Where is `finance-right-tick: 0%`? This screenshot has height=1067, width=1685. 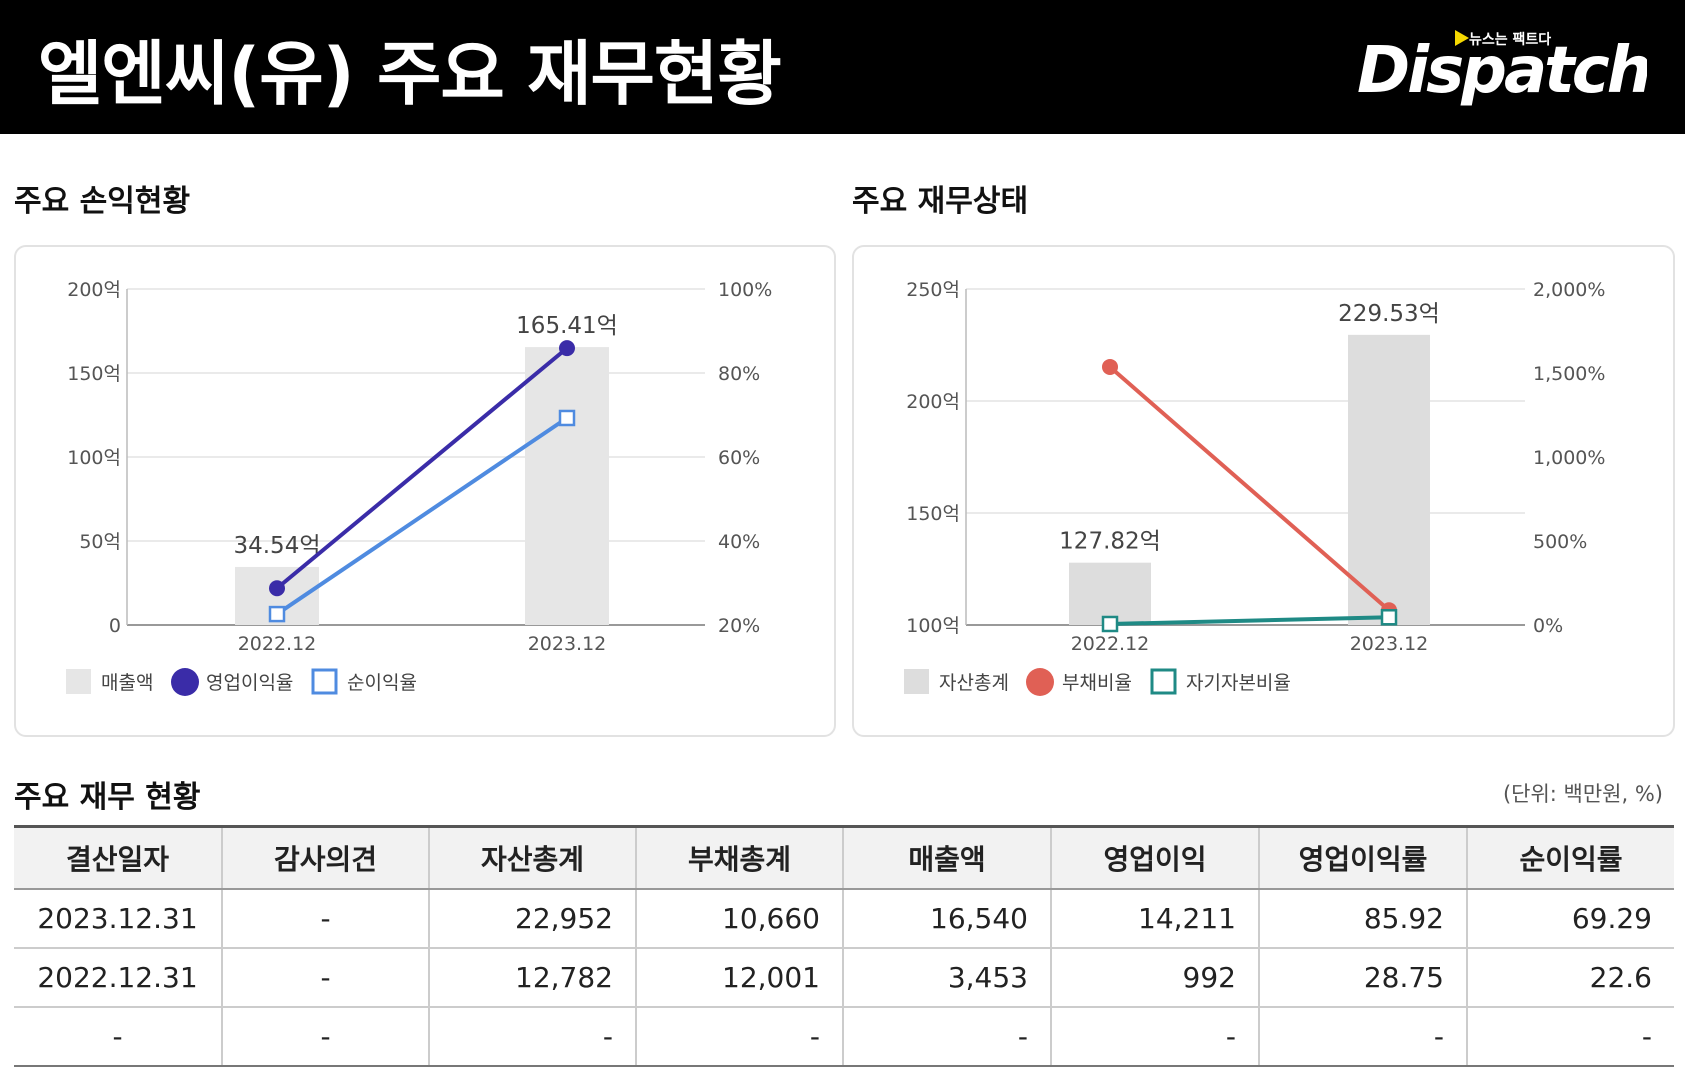 finance-right-tick: 0% is located at coordinates (1548, 626).